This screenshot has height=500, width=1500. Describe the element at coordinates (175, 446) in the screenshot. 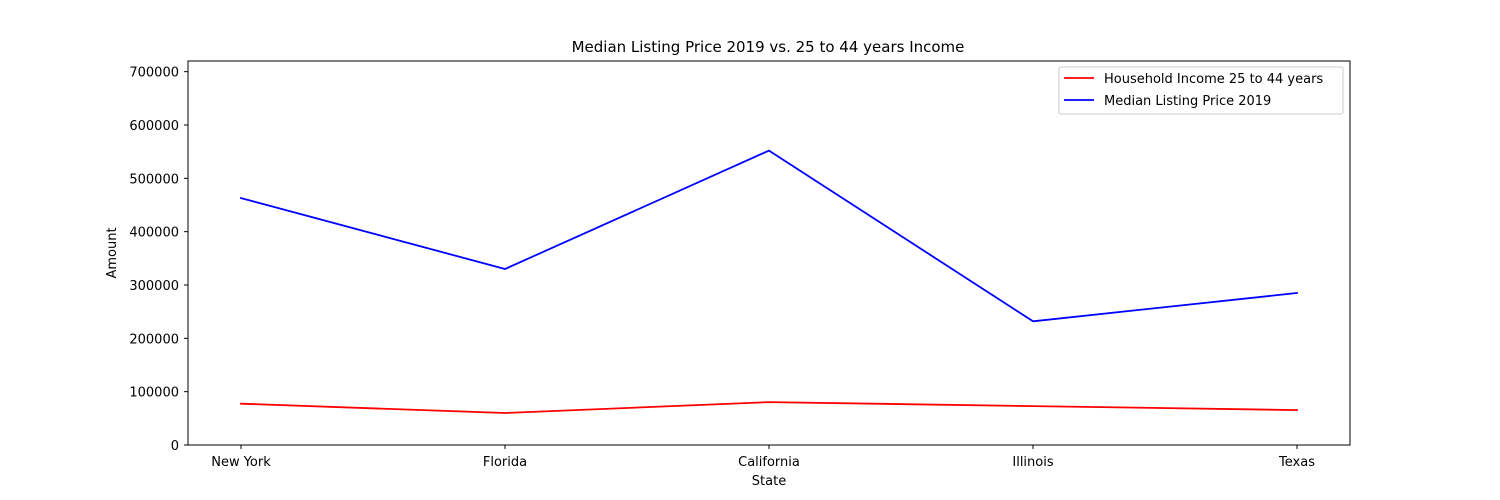

I see `y-tick-label: 0` at that location.